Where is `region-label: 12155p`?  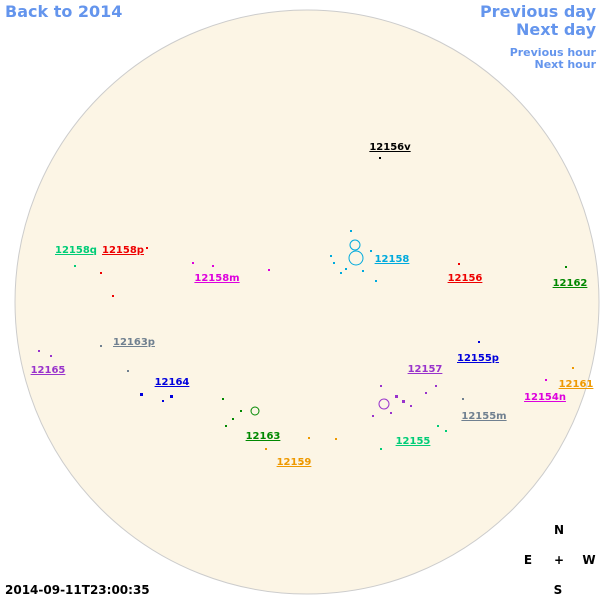 region-label: 12155p is located at coordinates (478, 358).